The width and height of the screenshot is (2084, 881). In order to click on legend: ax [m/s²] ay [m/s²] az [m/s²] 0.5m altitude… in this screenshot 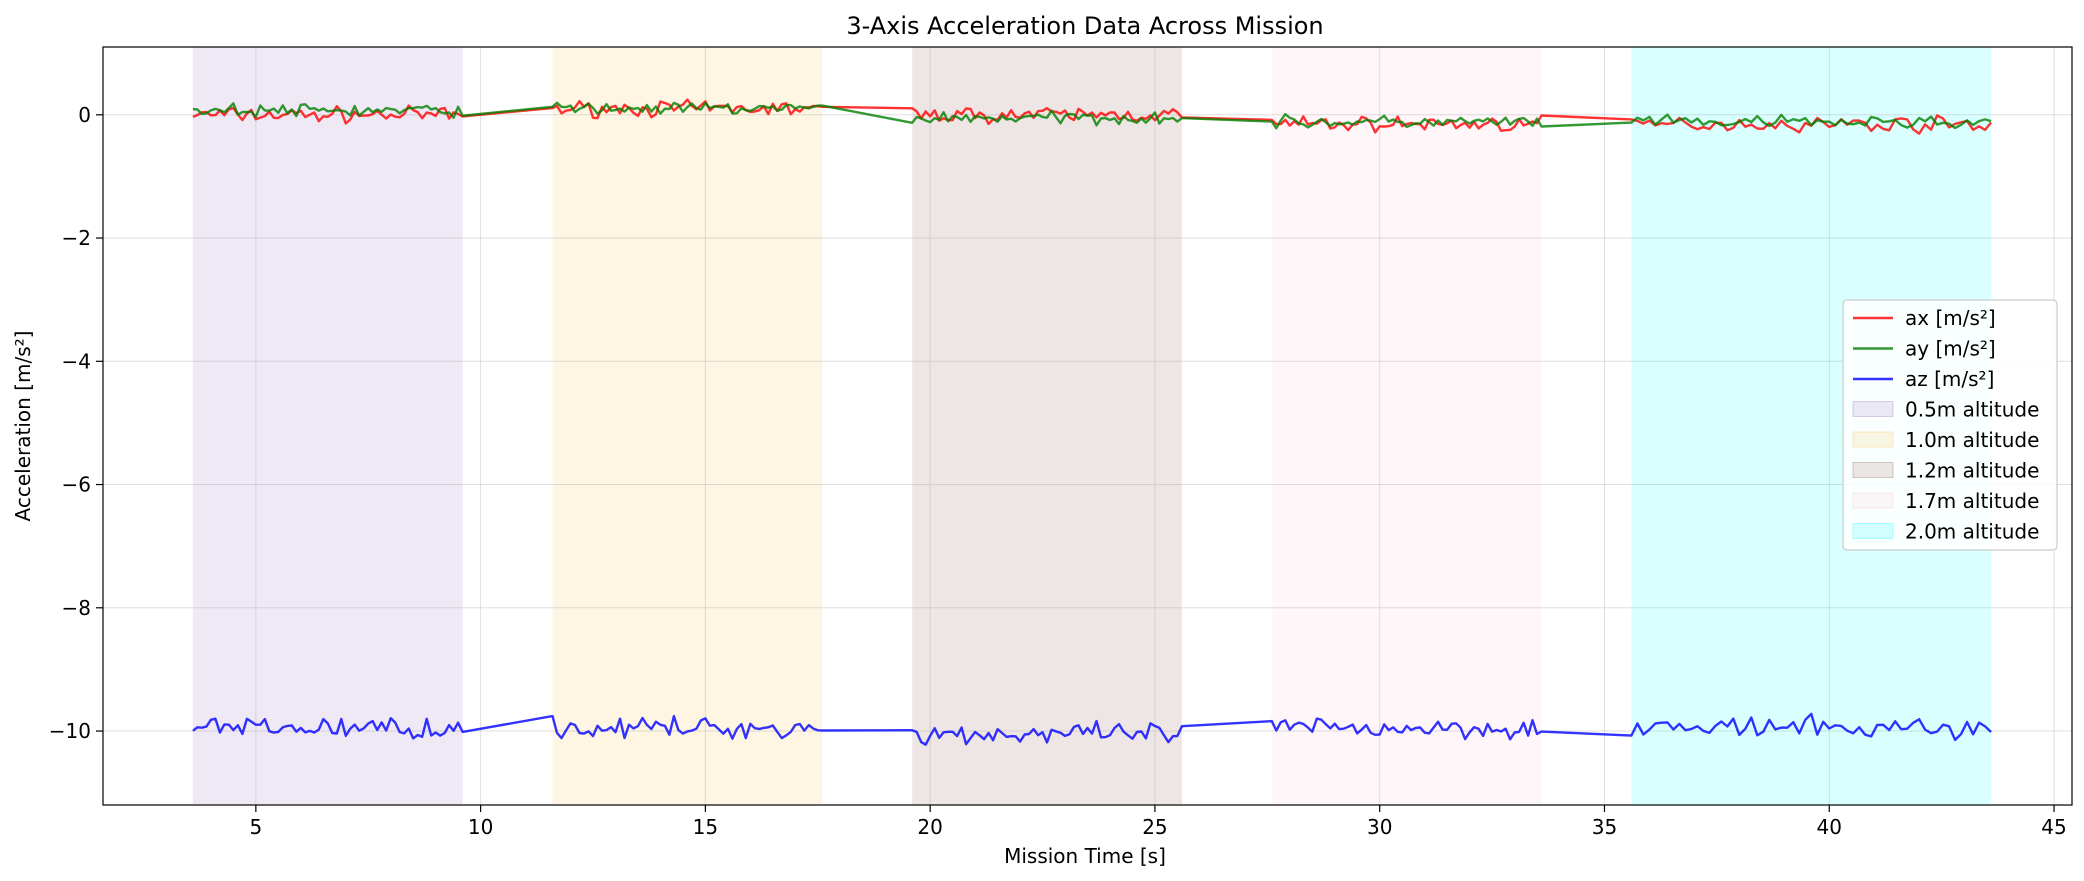, I will do `click(1950, 425)`.